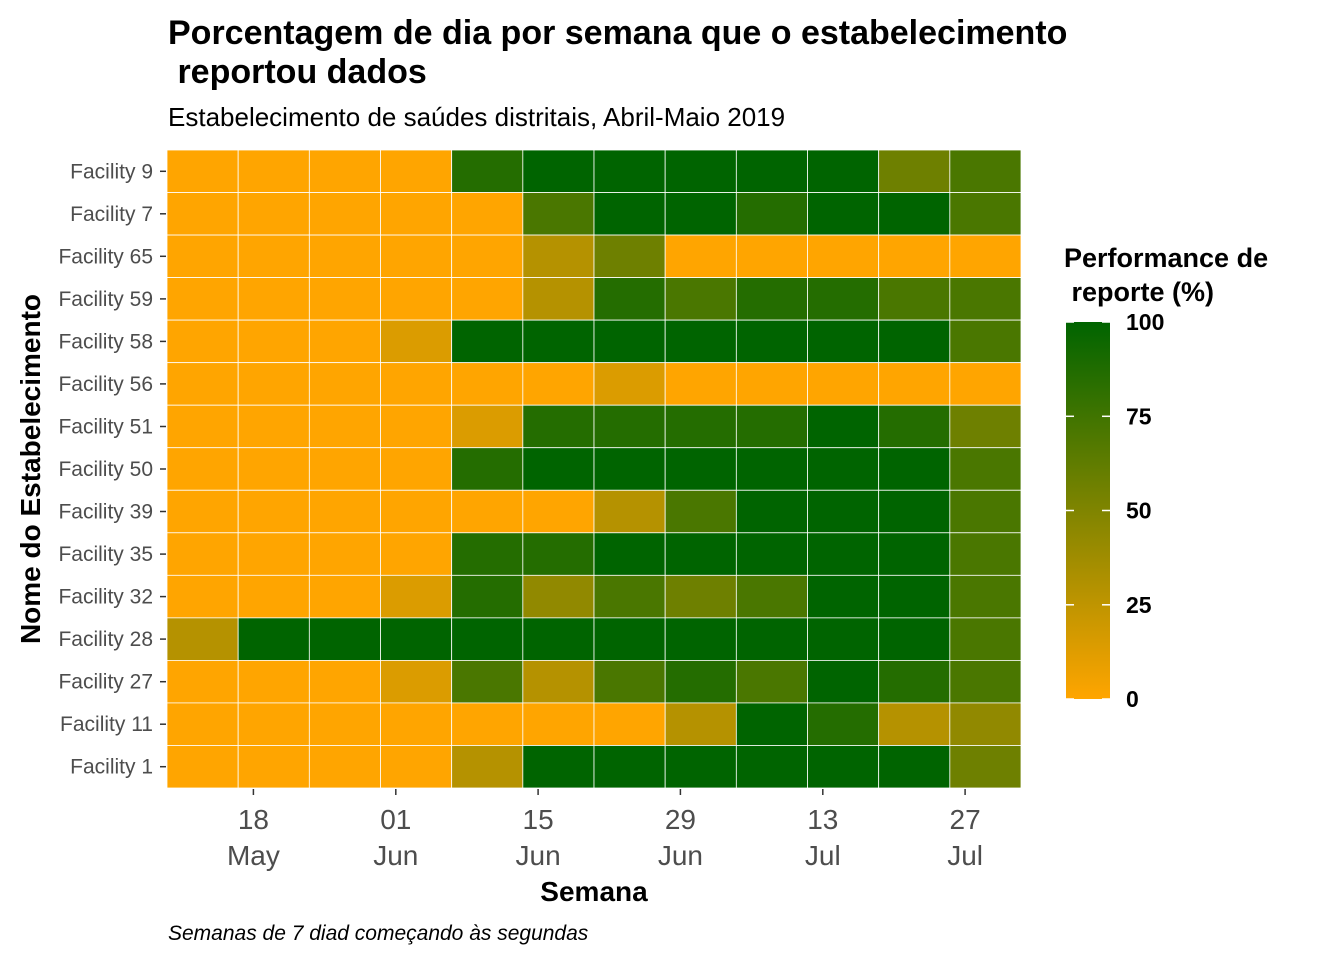  I want to click on y-tick-label: Facility 1, so click(111, 767).